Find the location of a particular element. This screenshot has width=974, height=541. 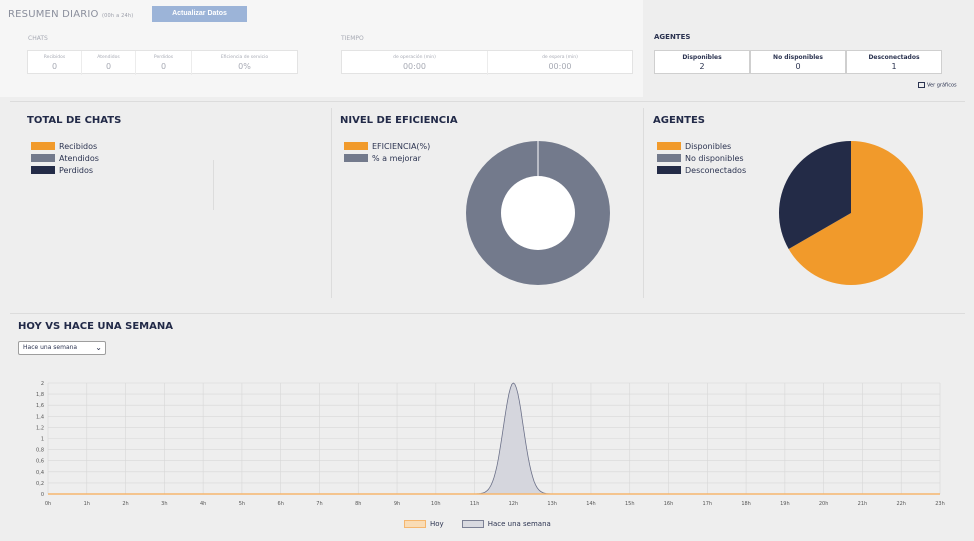

chats-group-label: CHATS is located at coordinates (38, 38).